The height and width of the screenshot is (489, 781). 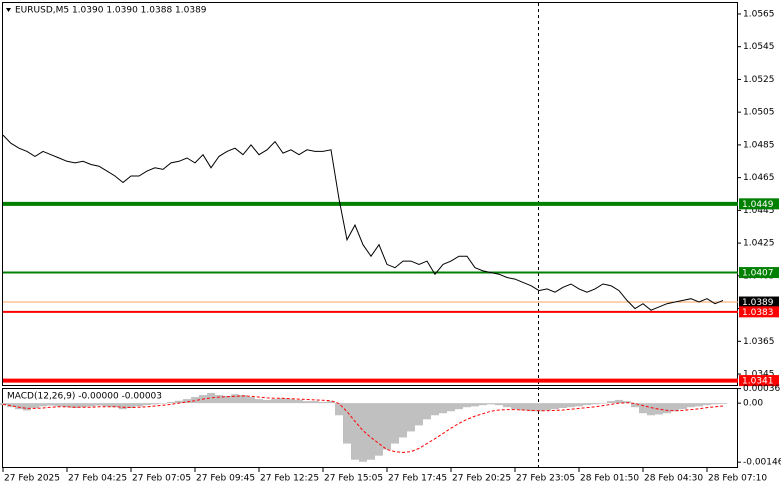 I want to click on level-label: 1.0383, so click(x=758, y=313).